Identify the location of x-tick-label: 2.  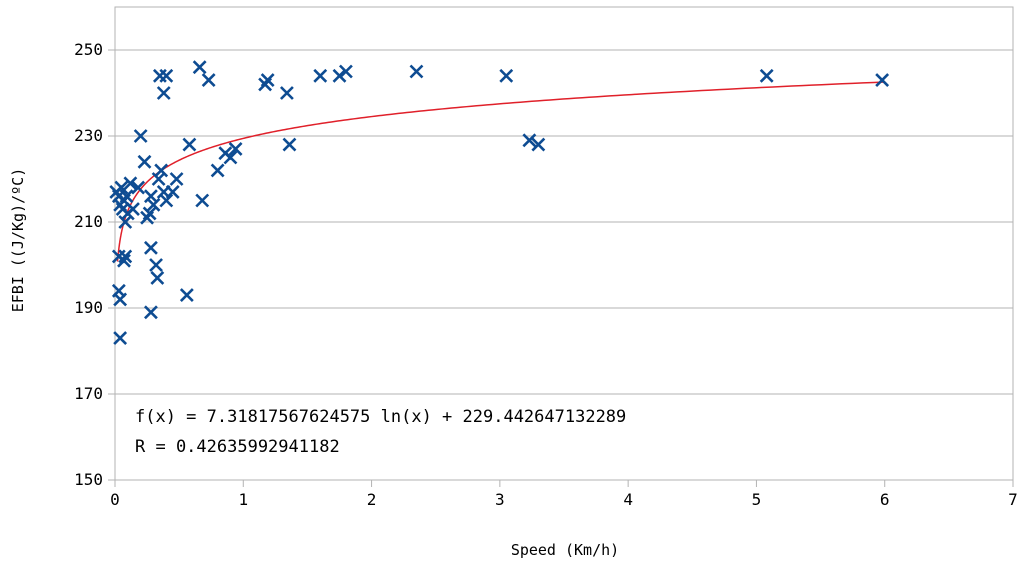
(372, 499).